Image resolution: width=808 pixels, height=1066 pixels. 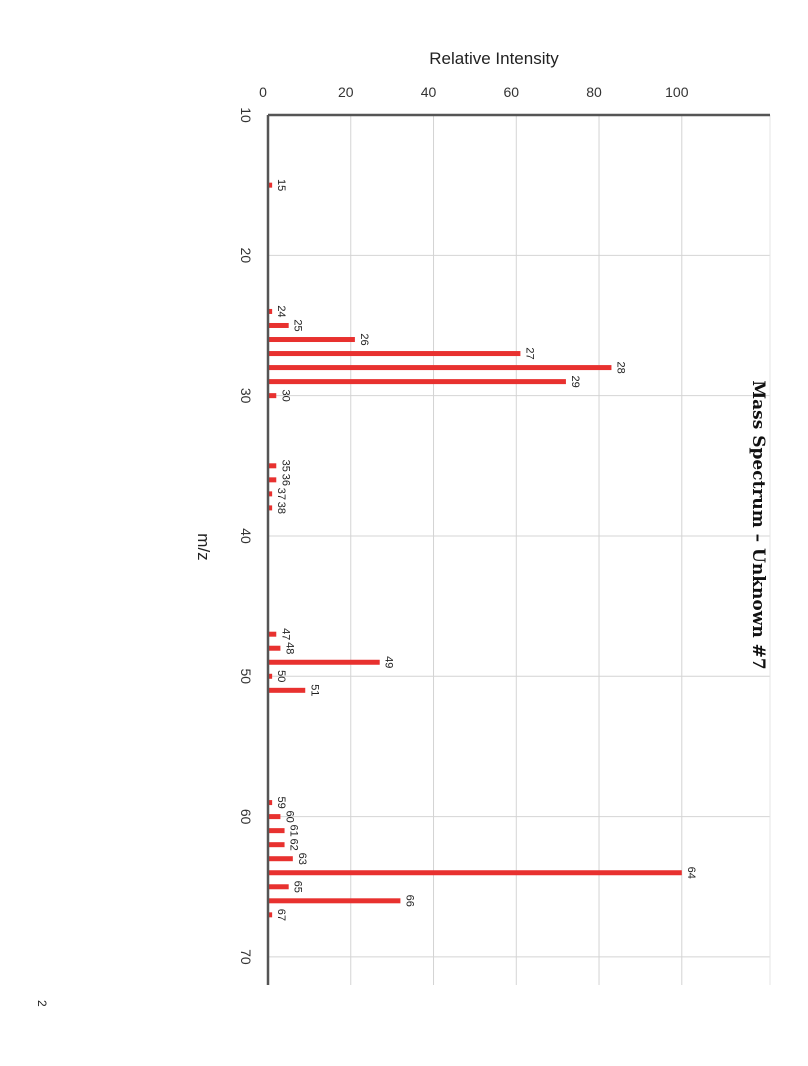 I want to click on peak-label: 28, so click(x=620, y=367).